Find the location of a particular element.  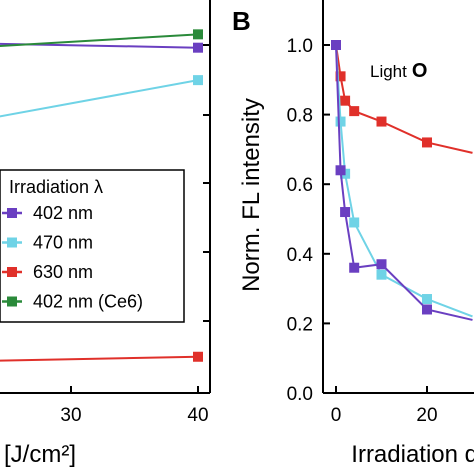

panel-b-y-tick-label: 0.0 is located at coordinates (300, 394).